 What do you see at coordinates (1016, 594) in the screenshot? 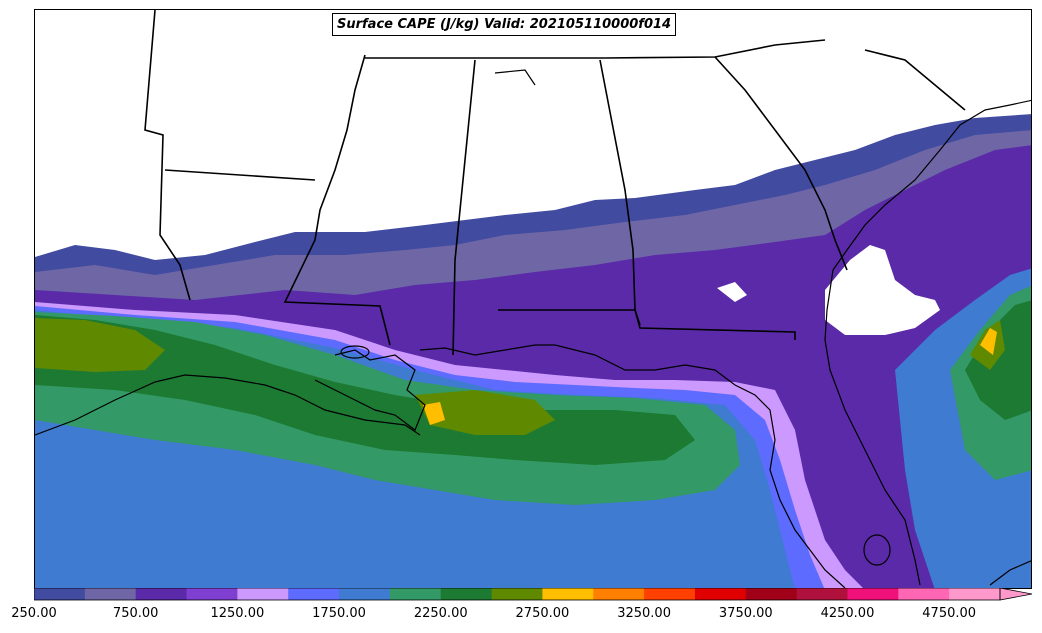
I see `colorbar-extend-arrow` at bounding box center [1016, 594].